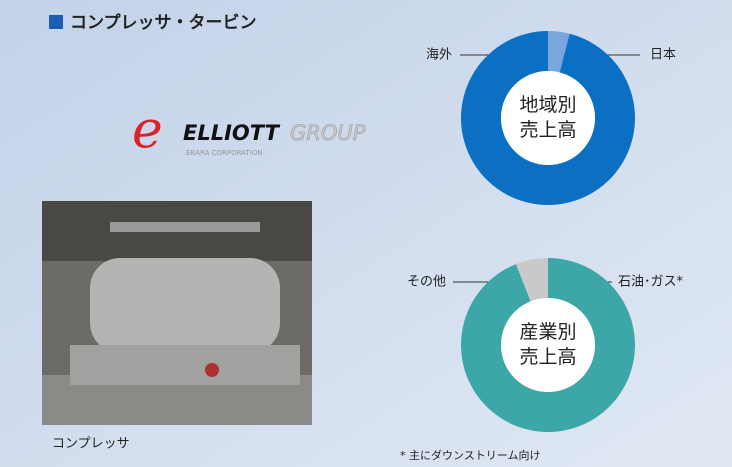  I want to click on photo-pipe, so click(185, 227).